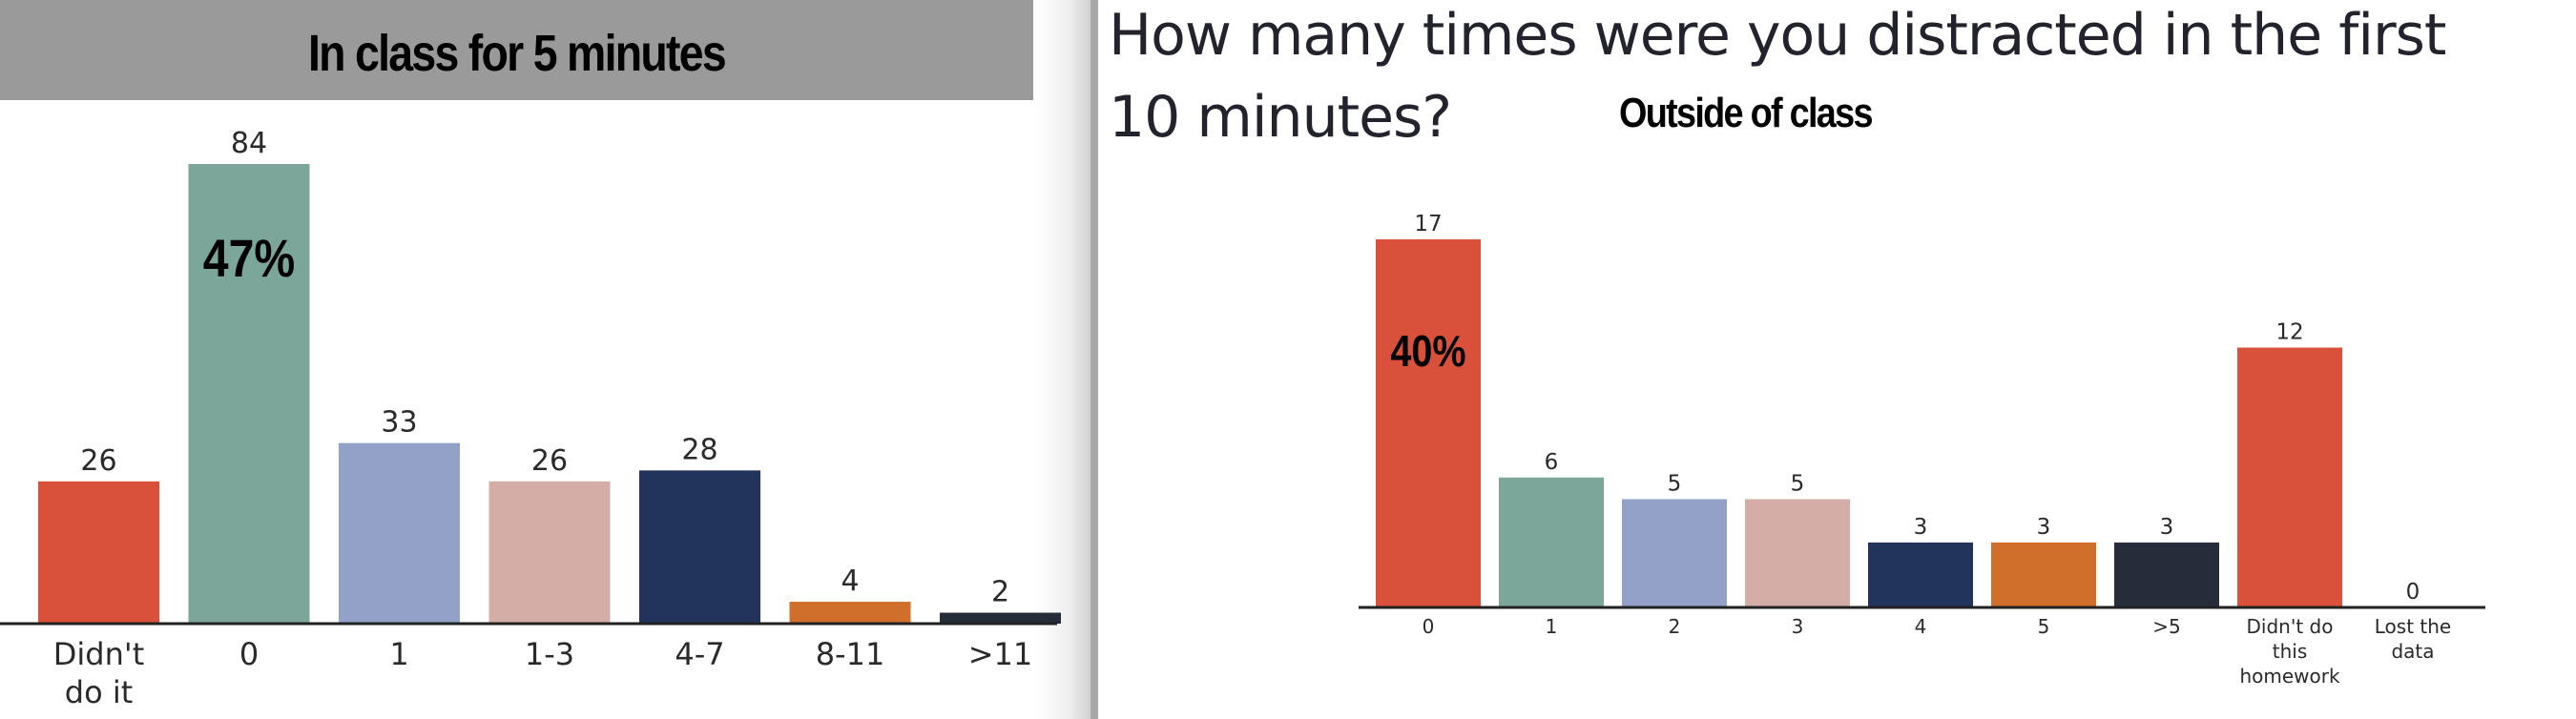 The width and height of the screenshot is (2576, 719). What do you see at coordinates (2166, 626) in the screenshot?
I see `right-category-label-6: >5` at bounding box center [2166, 626].